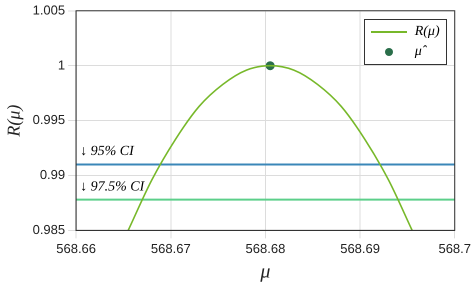 This screenshot has width=474, height=284. I want to click on x-axis-title: μ, so click(264, 271).